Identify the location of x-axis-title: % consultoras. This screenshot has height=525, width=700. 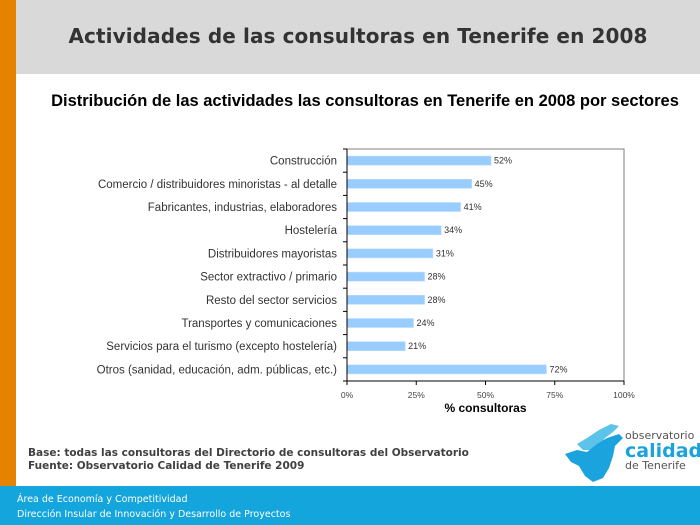
(485, 408).